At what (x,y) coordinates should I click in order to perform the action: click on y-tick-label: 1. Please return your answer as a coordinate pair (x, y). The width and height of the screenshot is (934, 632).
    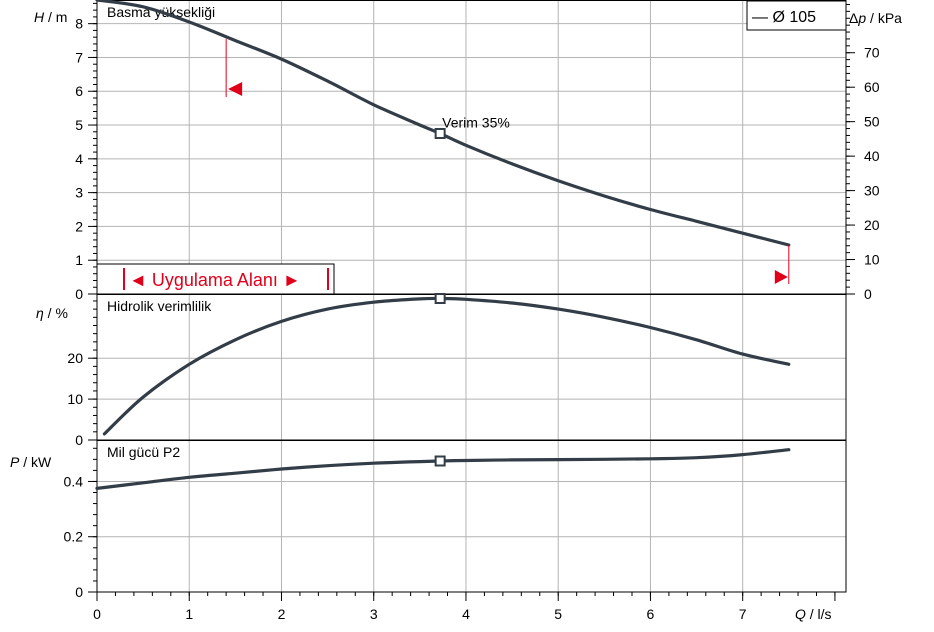
    Looking at the image, I should click on (79, 260).